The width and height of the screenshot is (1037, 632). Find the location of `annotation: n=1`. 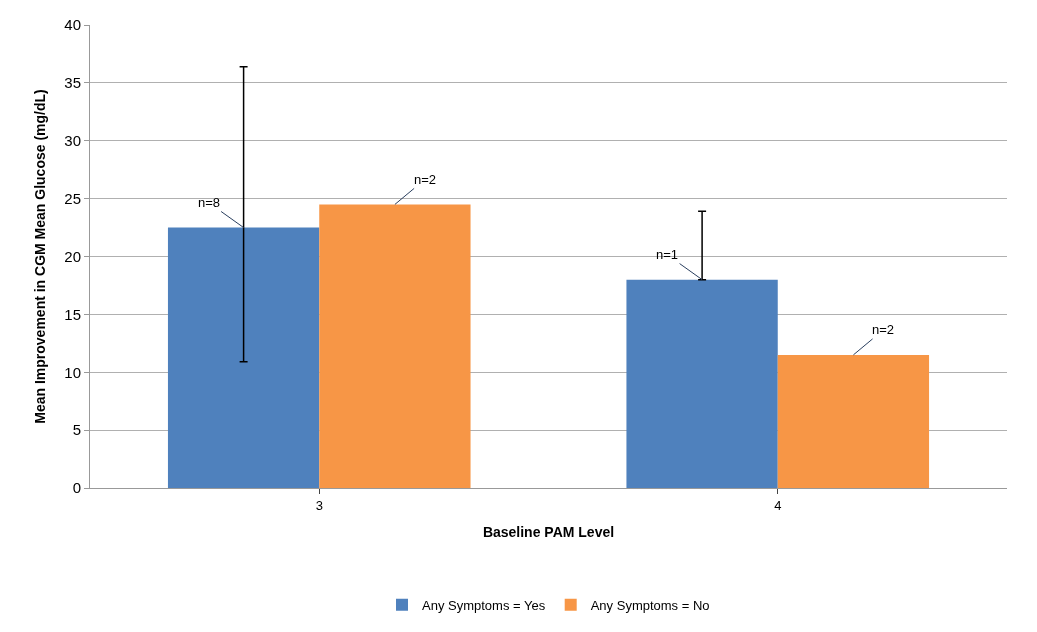

annotation: n=1 is located at coordinates (667, 254).